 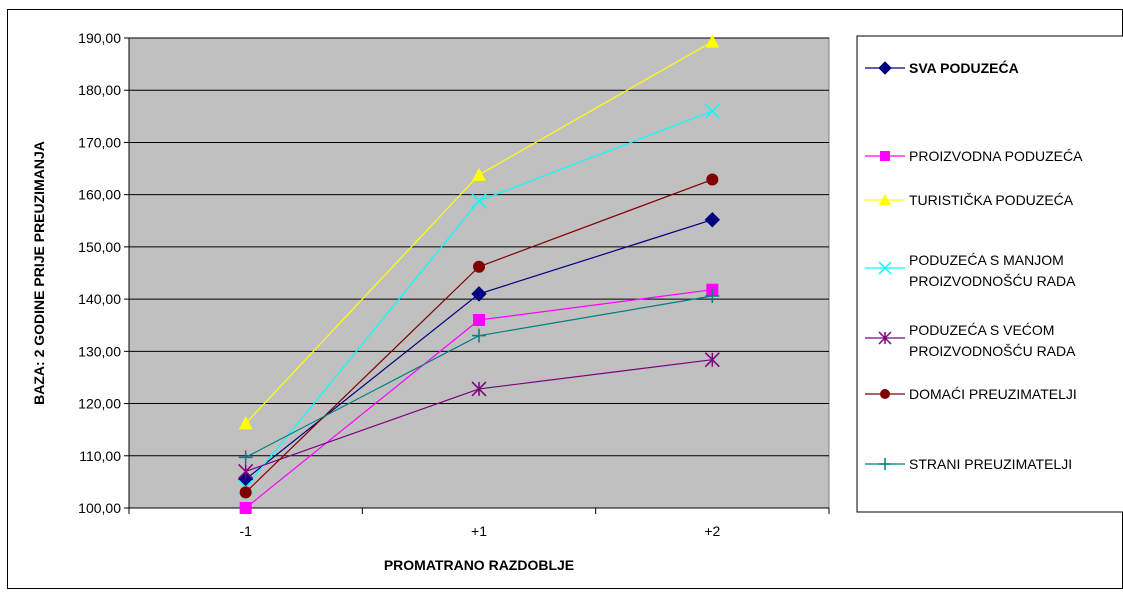 What do you see at coordinates (99, 508) in the screenshot?
I see `y-tick-label: 100,00` at bounding box center [99, 508].